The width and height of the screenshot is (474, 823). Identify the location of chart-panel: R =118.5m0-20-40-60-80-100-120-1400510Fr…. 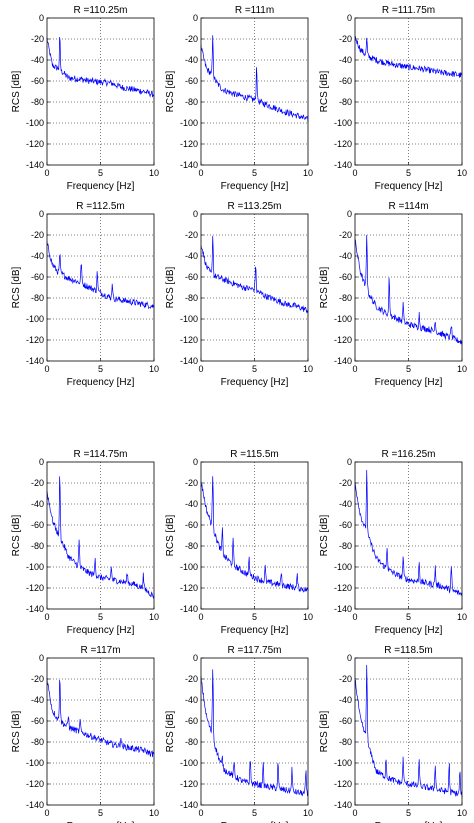
(393, 734).